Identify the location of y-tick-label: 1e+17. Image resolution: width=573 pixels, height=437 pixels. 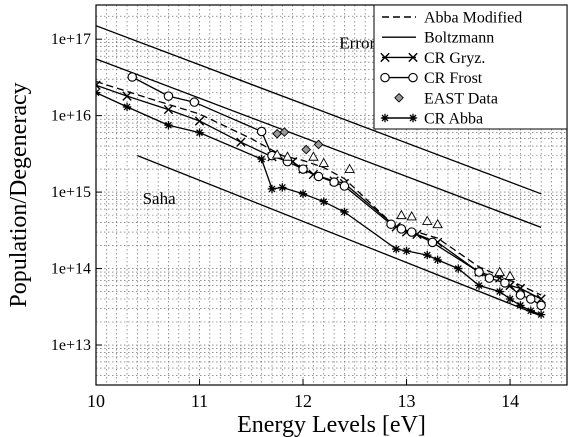
(71, 39).